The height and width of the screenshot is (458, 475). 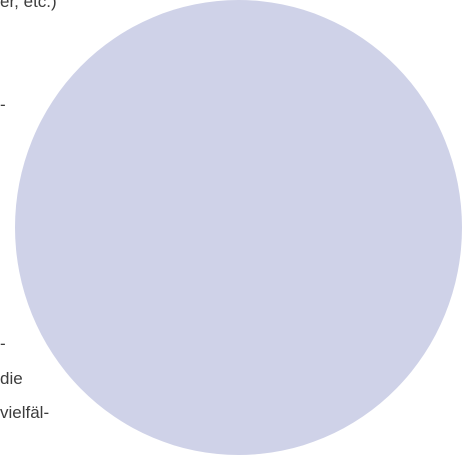 What do you see at coordinates (3, 343) in the screenshot?
I see `text-fragment-3: -` at bounding box center [3, 343].